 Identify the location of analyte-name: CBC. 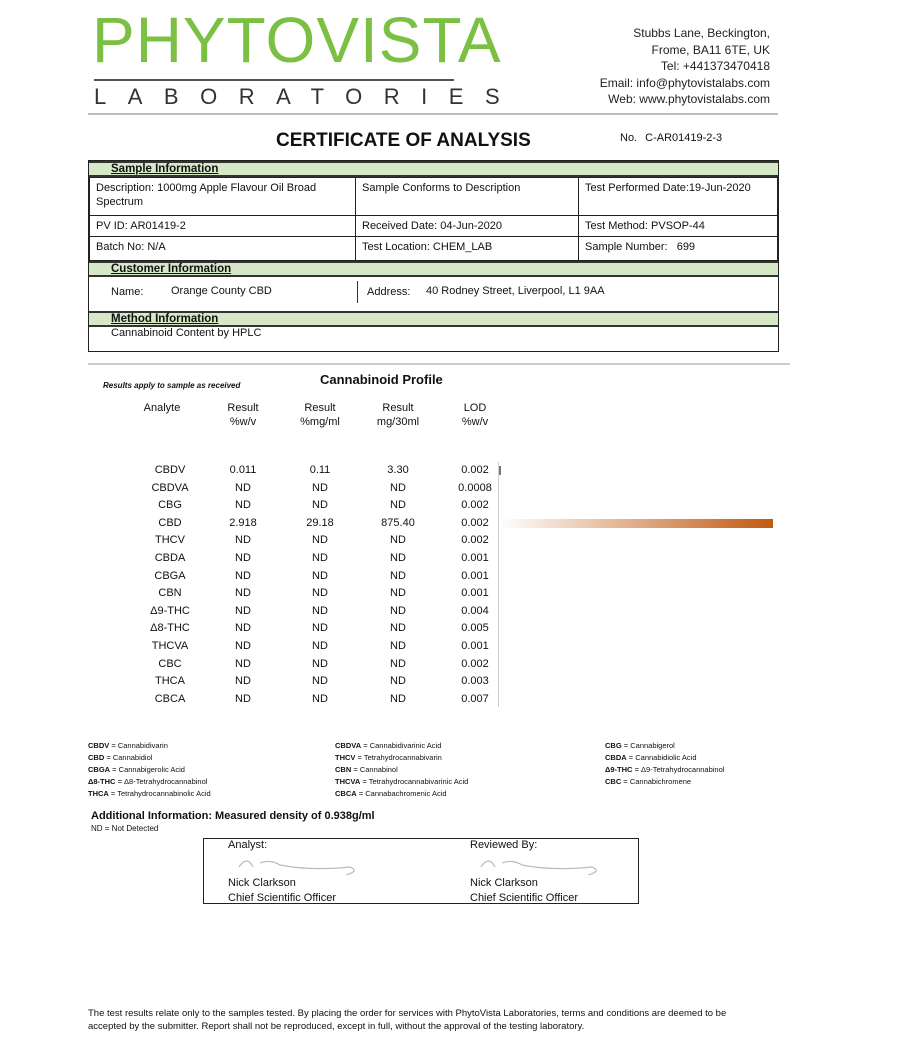
(170, 663).